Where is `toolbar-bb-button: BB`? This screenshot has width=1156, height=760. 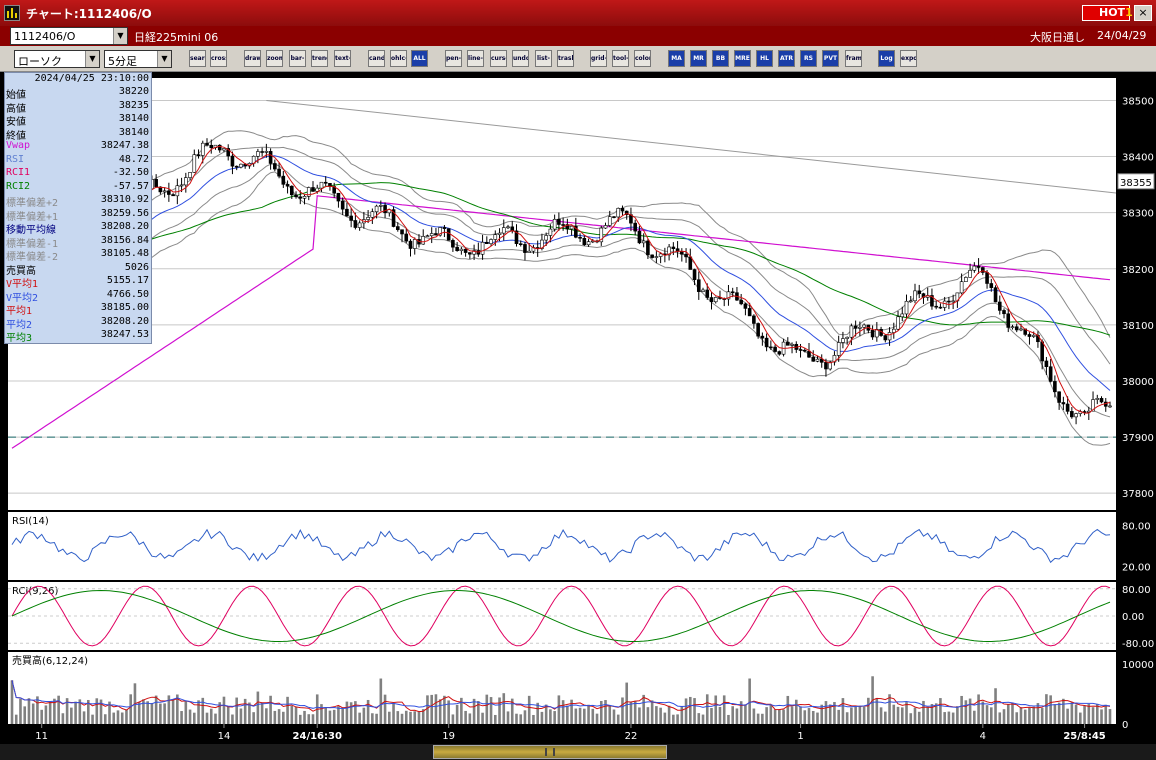
toolbar-bb-button: BB is located at coordinates (720, 58).